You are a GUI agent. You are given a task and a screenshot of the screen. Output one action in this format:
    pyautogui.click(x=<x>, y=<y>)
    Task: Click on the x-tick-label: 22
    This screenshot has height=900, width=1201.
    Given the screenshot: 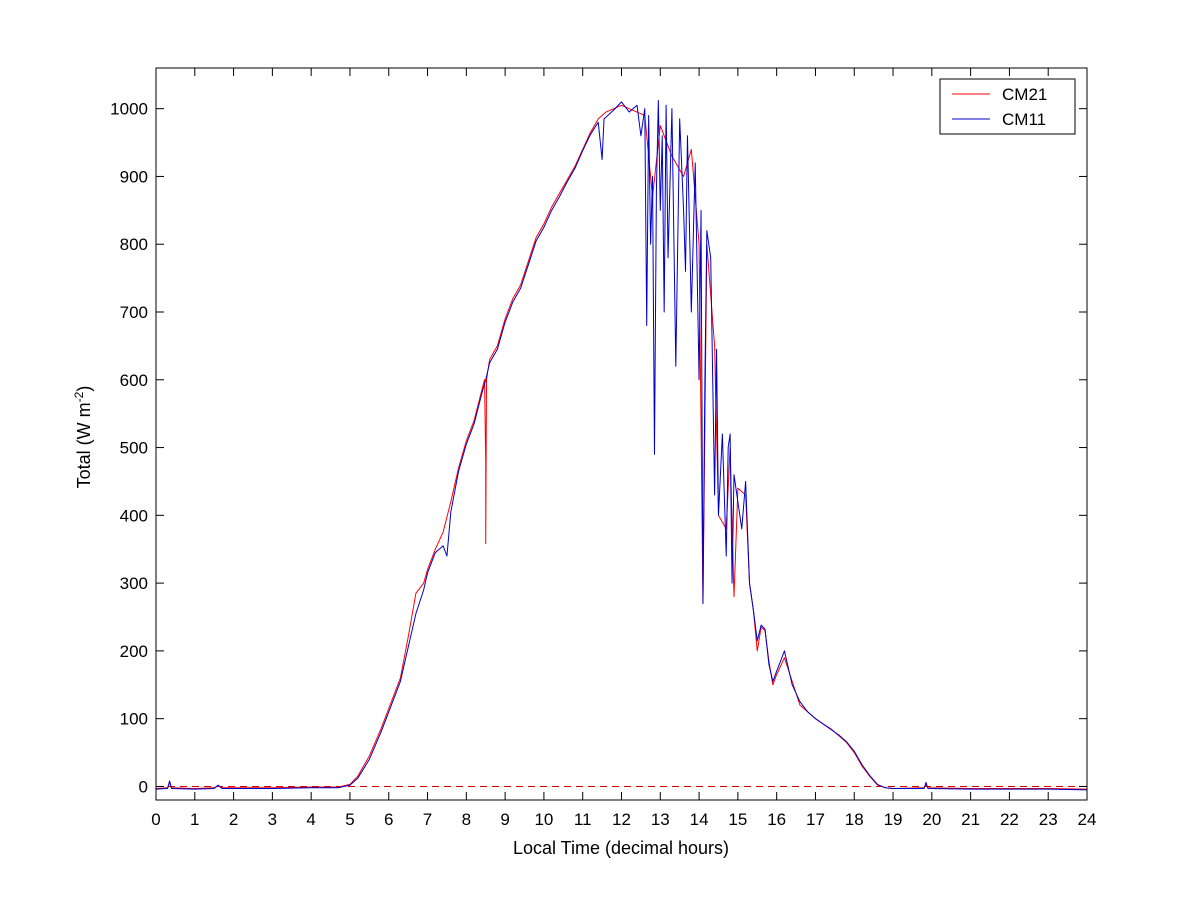 What is the action you would take?
    pyautogui.click(x=1009, y=819)
    